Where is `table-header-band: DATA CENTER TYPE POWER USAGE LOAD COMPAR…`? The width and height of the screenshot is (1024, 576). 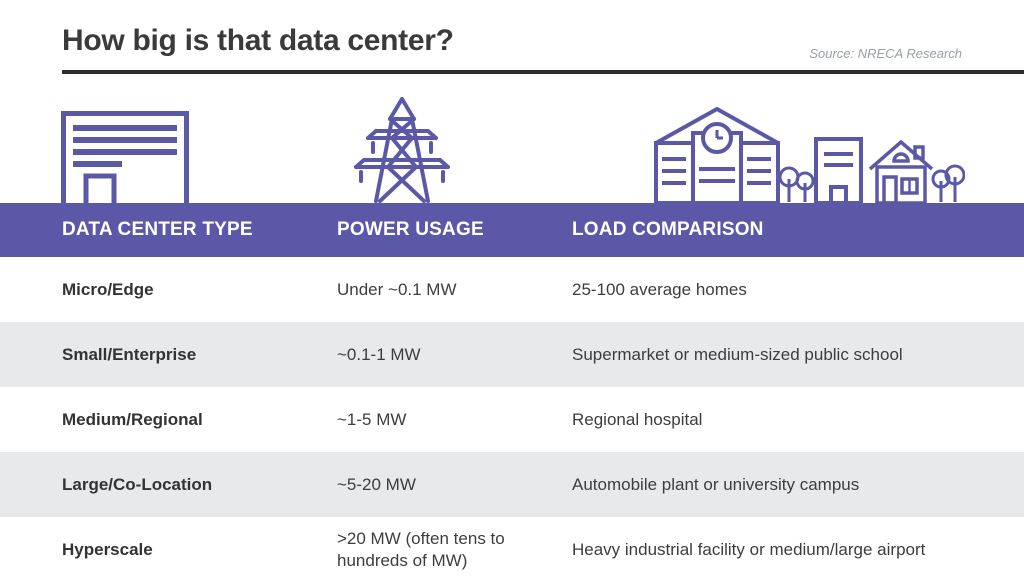 table-header-band: DATA CENTER TYPE POWER USAGE LOAD COMPAR… is located at coordinates (512, 230).